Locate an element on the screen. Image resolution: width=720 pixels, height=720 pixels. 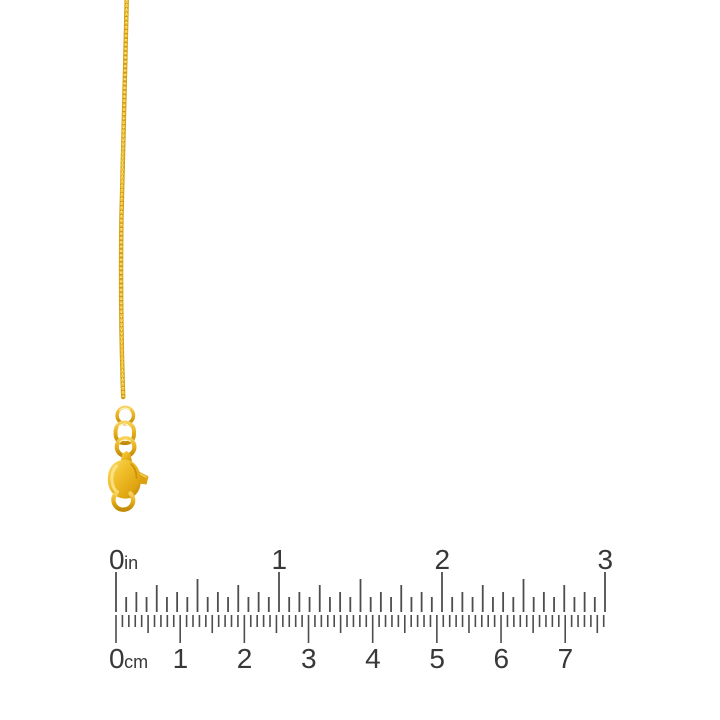
gold-necklace is located at coordinates (128, 256).